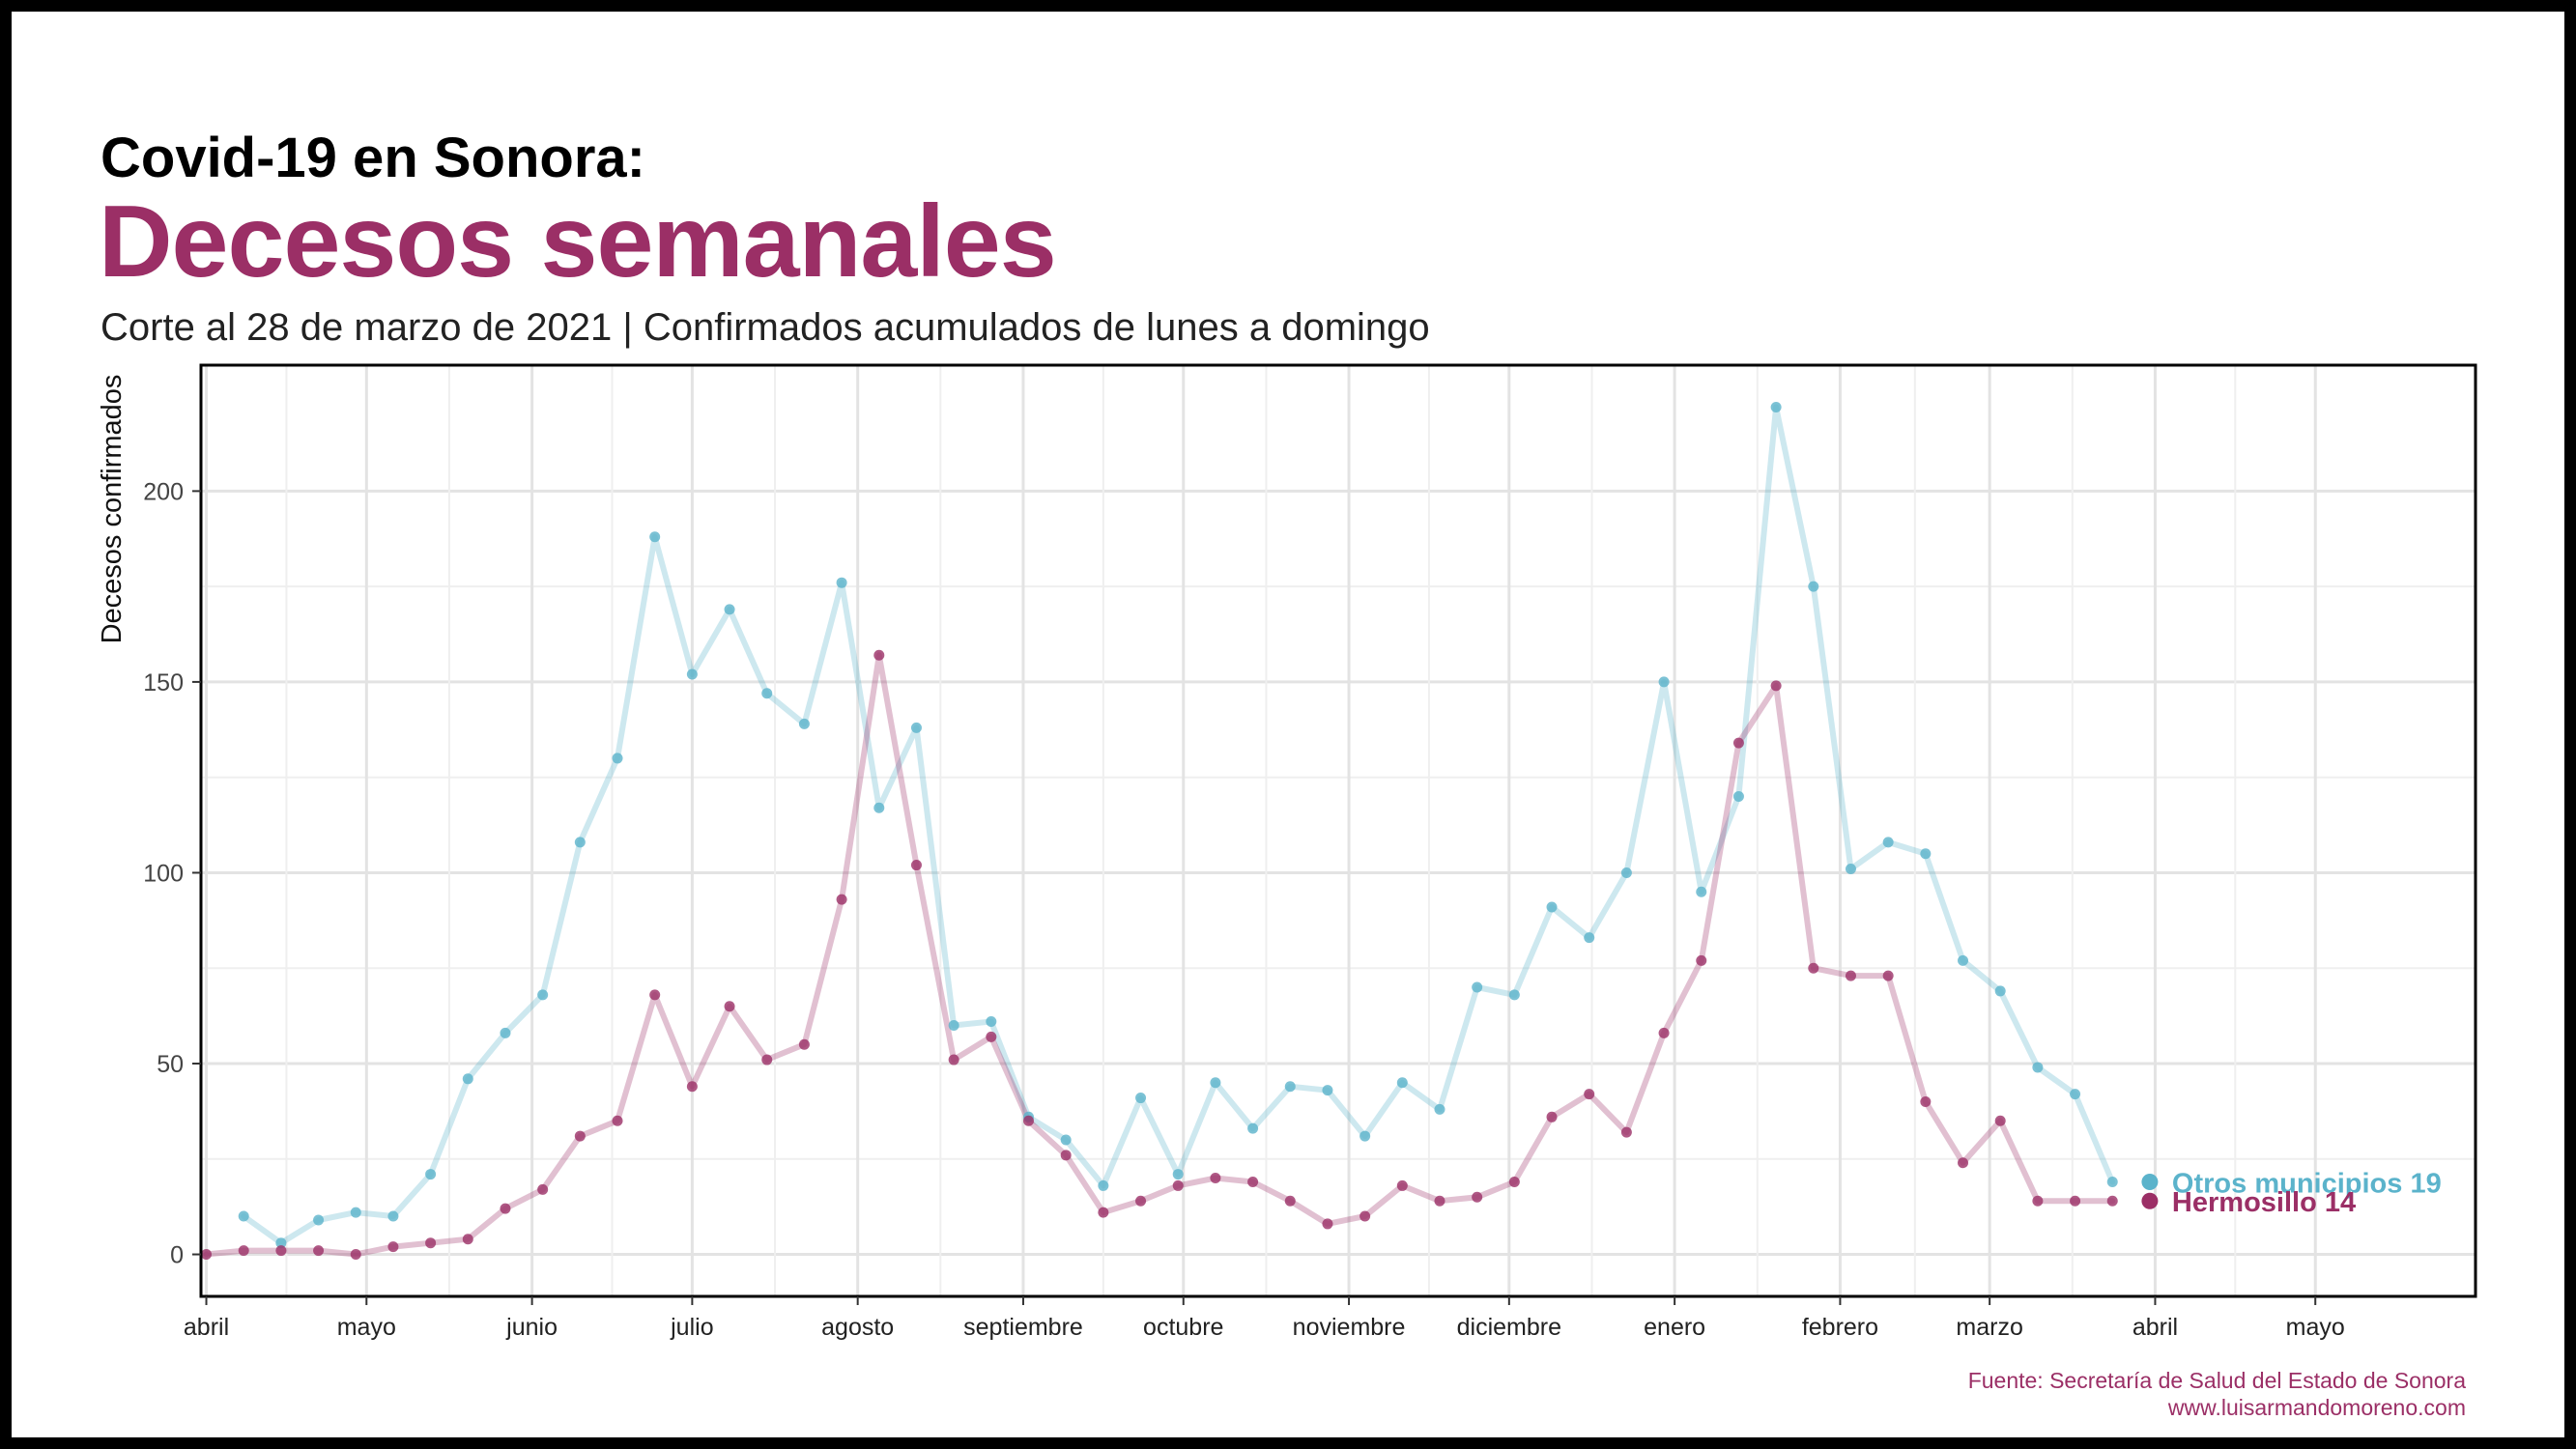 This screenshot has height=1449, width=2576. What do you see at coordinates (2307, 1183) in the screenshot?
I see `end-label-otros: Otros municipios 19` at bounding box center [2307, 1183].